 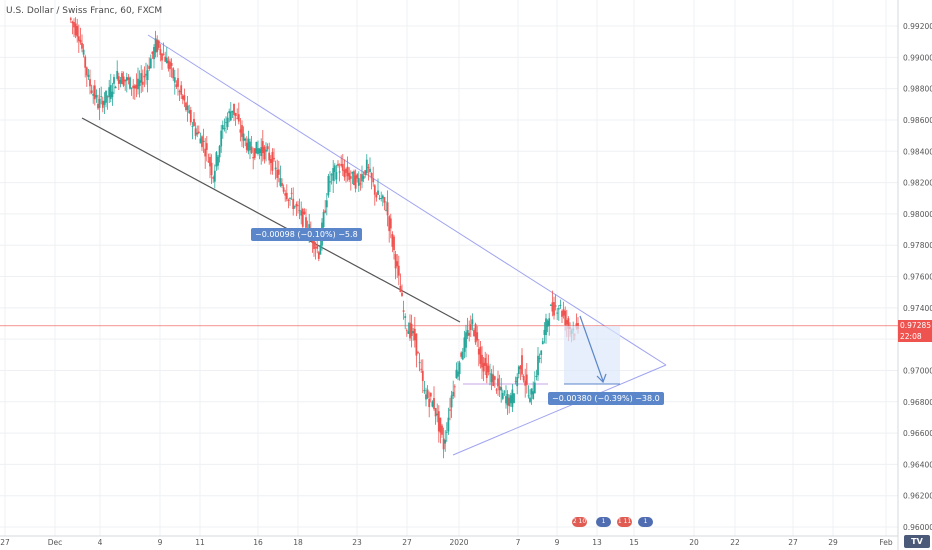 What do you see at coordinates (917, 433) in the screenshot?
I see `y-tick-label: 0.96600` at bounding box center [917, 433].